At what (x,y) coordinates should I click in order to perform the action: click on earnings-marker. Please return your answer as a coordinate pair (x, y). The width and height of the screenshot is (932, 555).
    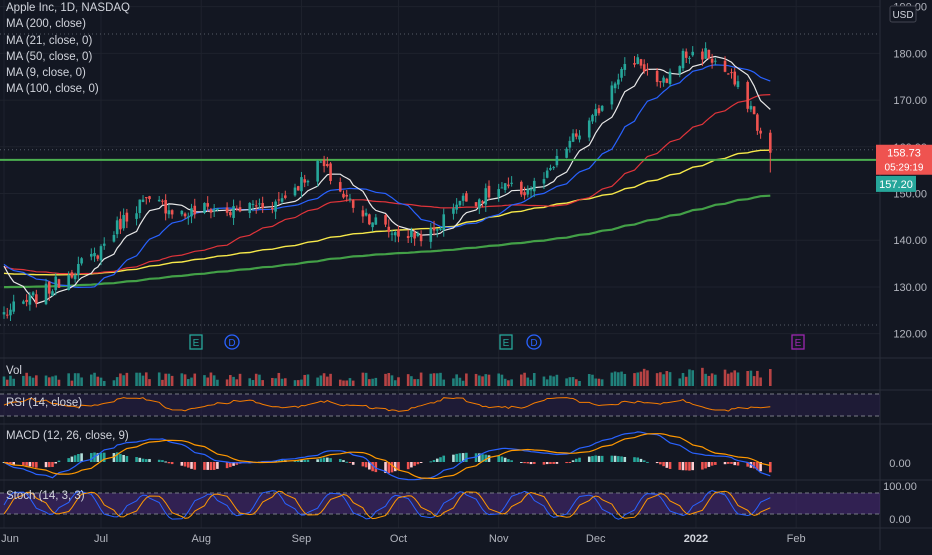
    Looking at the image, I should click on (196, 342).